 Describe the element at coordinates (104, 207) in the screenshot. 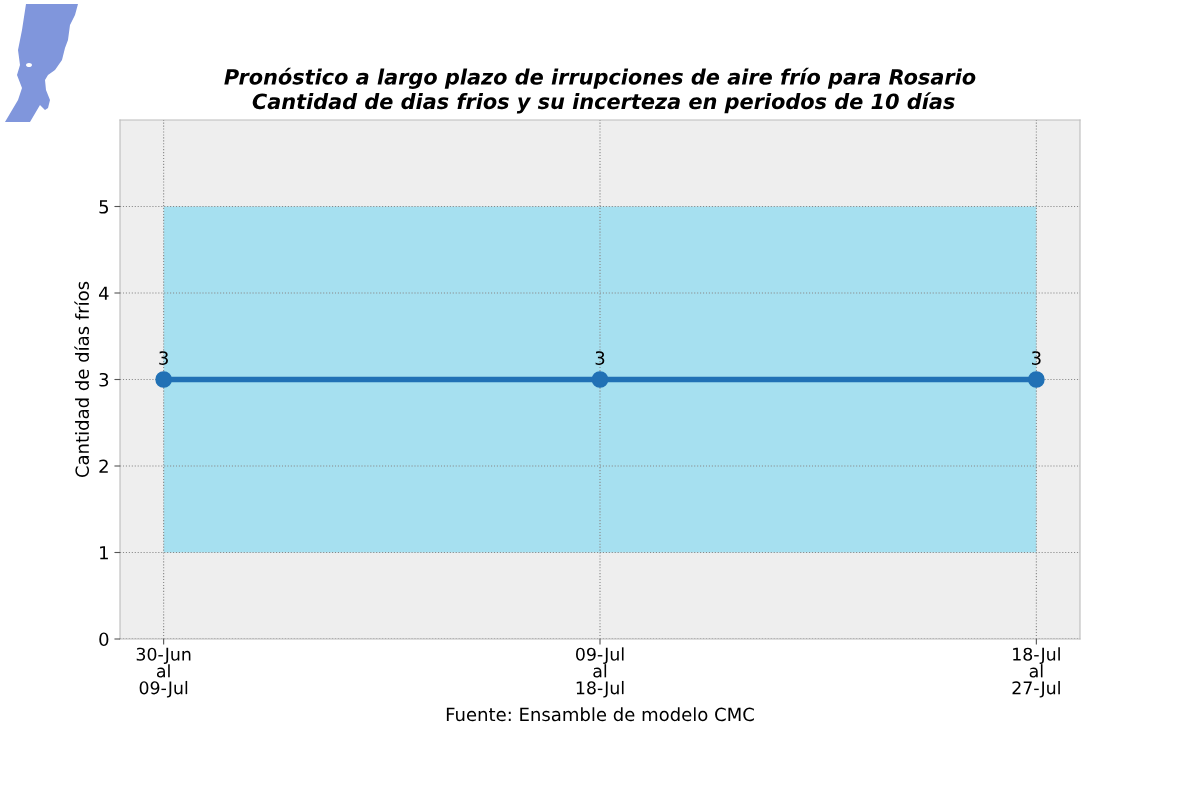

I see `y-tick-label: 5` at that location.